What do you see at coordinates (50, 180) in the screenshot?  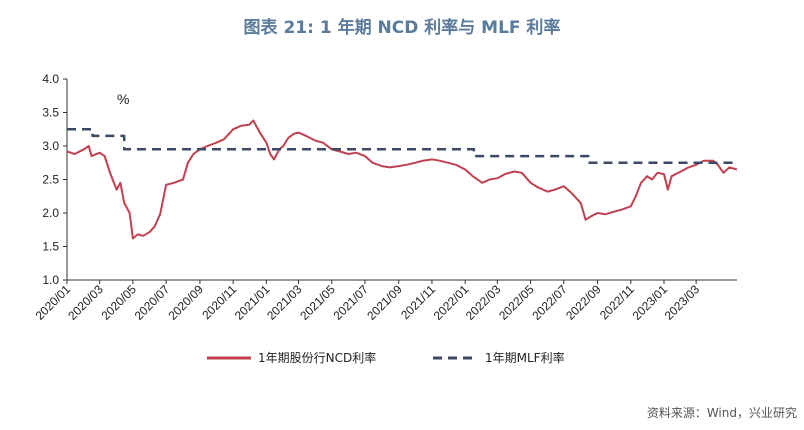 I see `y-tick-label: 2.5` at bounding box center [50, 180].